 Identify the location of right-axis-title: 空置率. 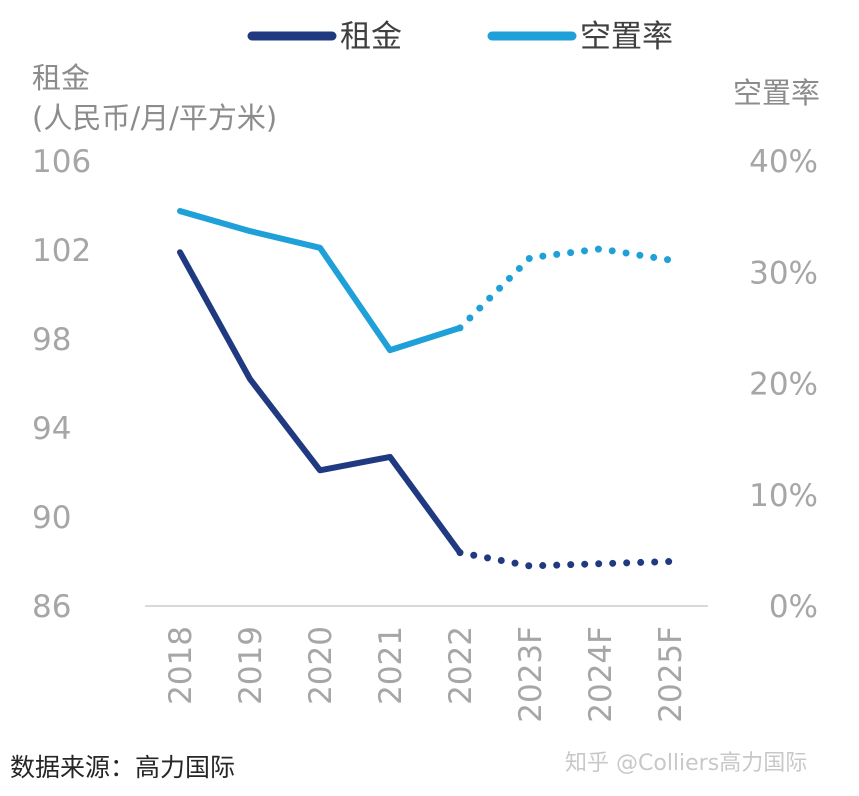
(776, 93).